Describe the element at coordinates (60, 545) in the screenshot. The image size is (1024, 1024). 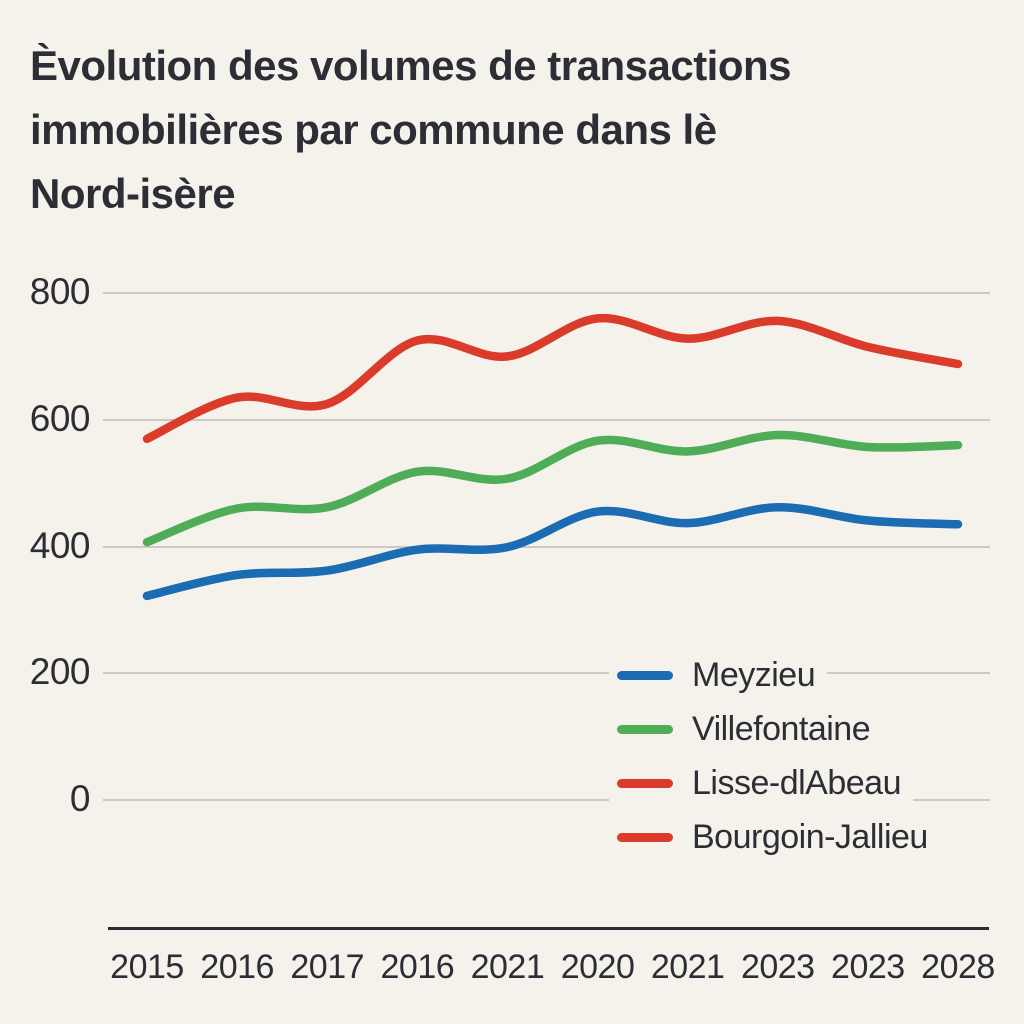
I see `y-axis-tick-label: 400` at that location.